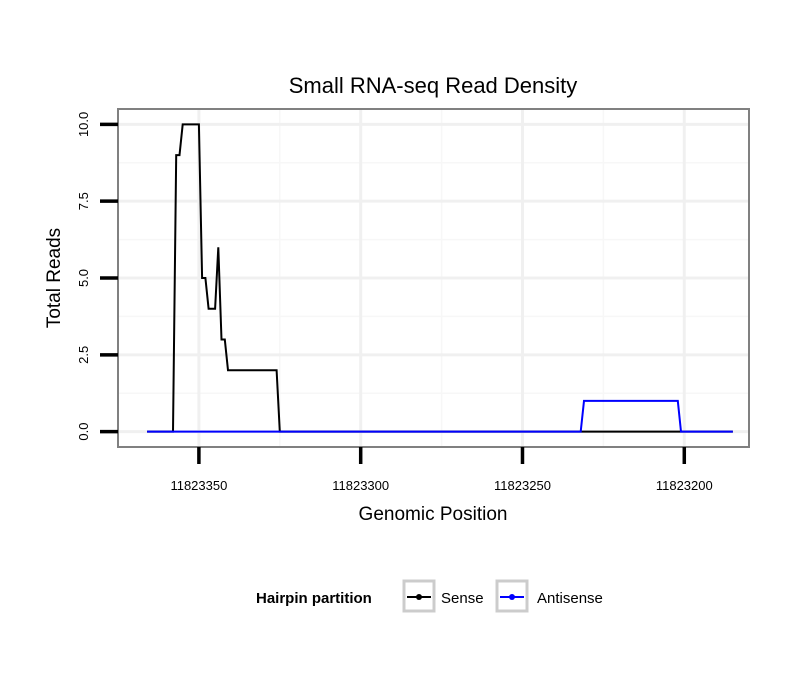  Describe the element at coordinates (83, 432) in the screenshot. I see `y-tick-label: 0.0` at that location.